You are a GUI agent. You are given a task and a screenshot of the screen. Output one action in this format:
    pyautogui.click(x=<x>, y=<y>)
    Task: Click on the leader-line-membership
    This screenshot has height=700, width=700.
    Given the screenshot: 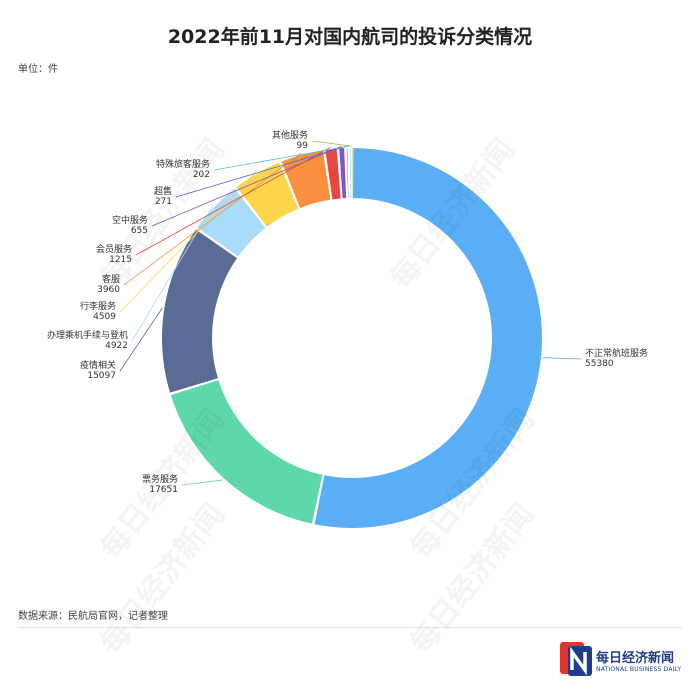 What is the action you would take?
    pyautogui.click(x=233, y=201)
    